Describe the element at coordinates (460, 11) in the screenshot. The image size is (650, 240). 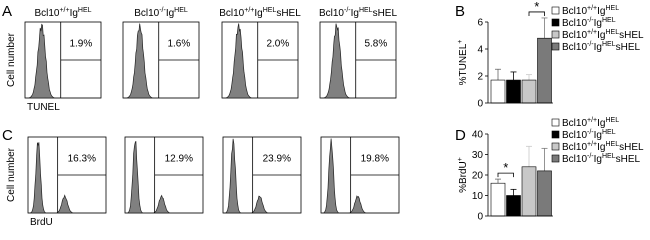
I see `panel-label: B` at that location.